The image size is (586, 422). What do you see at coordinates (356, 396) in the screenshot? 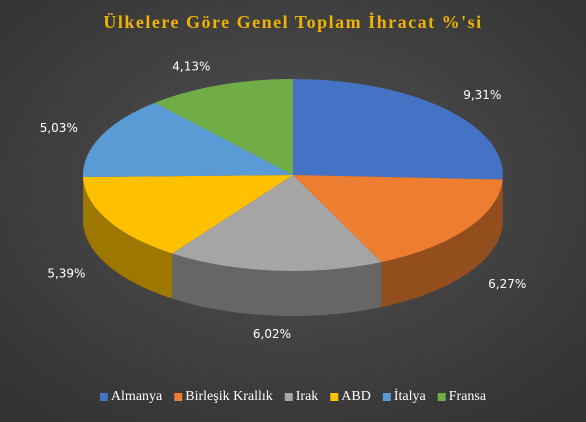
I see `legend-label: ABD` at bounding box center [356, 396].